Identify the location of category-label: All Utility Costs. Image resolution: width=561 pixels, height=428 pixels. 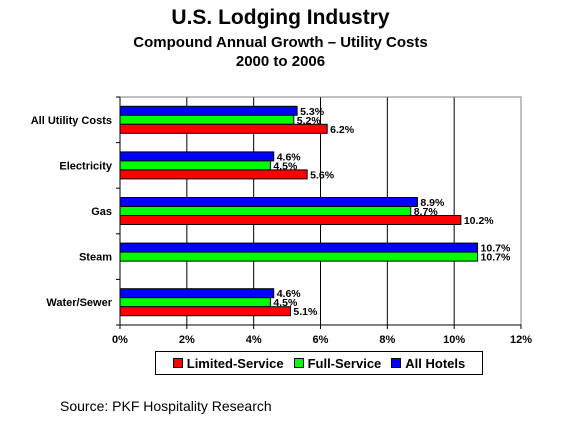
(71, 121).